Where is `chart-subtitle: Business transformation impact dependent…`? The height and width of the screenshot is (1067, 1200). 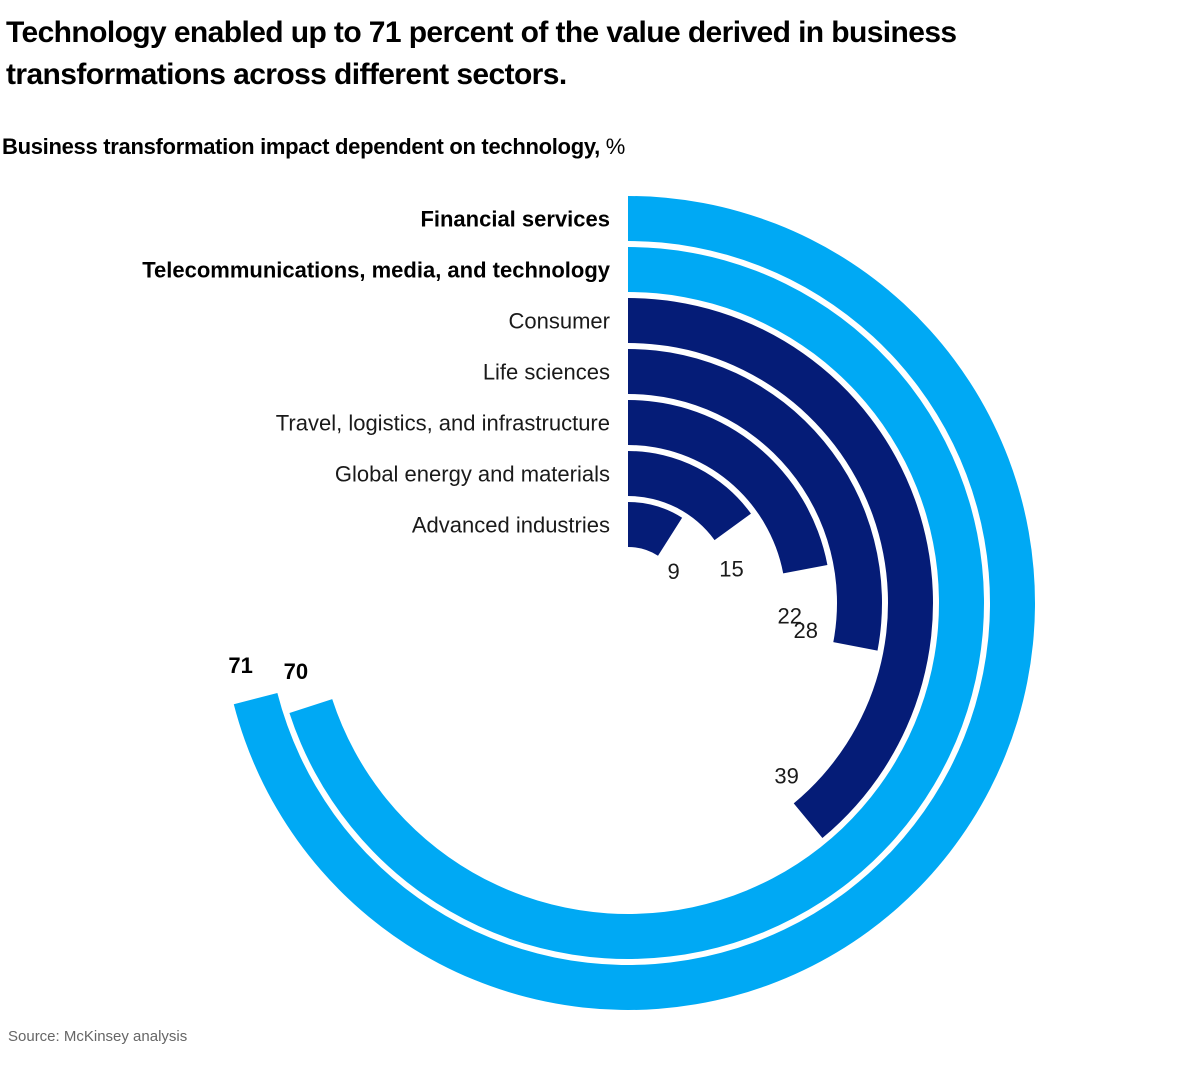
chart-subtitle: Business transformation impact dependent… is located at coordinates (313, 147).